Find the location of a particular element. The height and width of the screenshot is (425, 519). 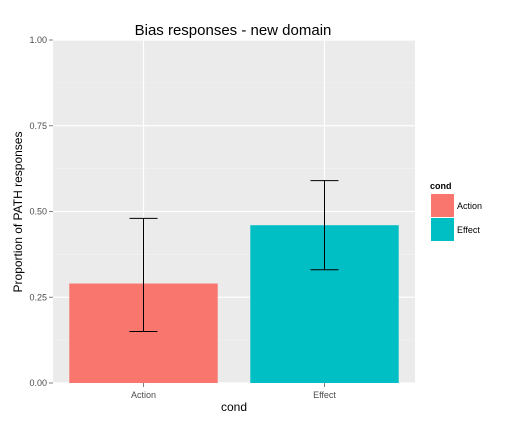

legend-title: cond is located at coordinates (441, 186).